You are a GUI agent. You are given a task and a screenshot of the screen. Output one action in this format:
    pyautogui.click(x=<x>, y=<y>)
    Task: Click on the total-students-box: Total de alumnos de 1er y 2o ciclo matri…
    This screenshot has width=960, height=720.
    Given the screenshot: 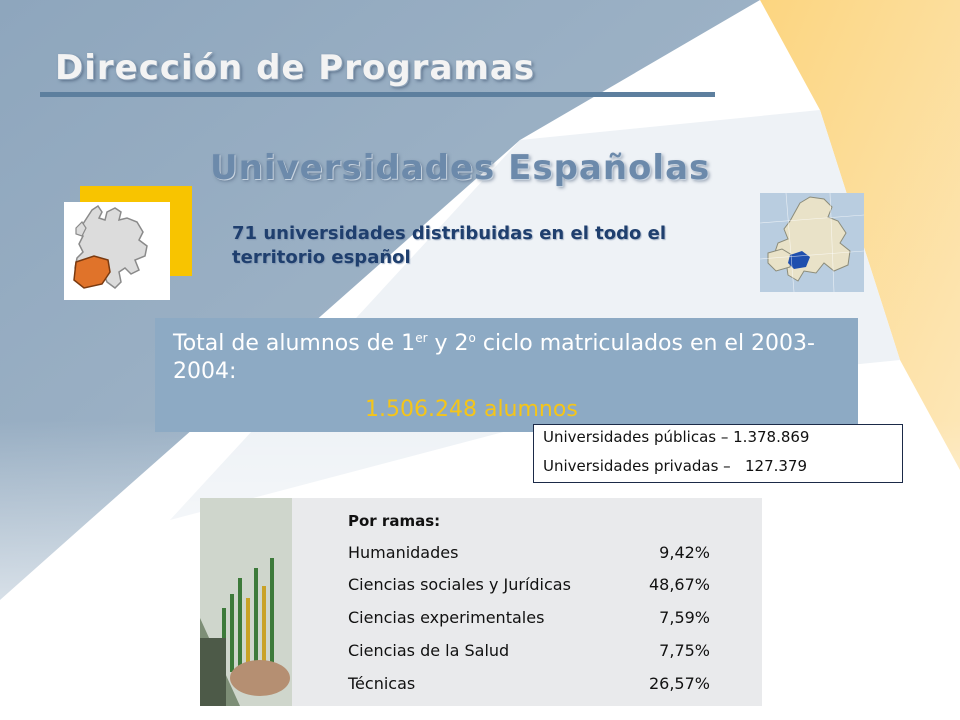 What is the action you would take?
    pyautogui.click(x=506, y=375)
    